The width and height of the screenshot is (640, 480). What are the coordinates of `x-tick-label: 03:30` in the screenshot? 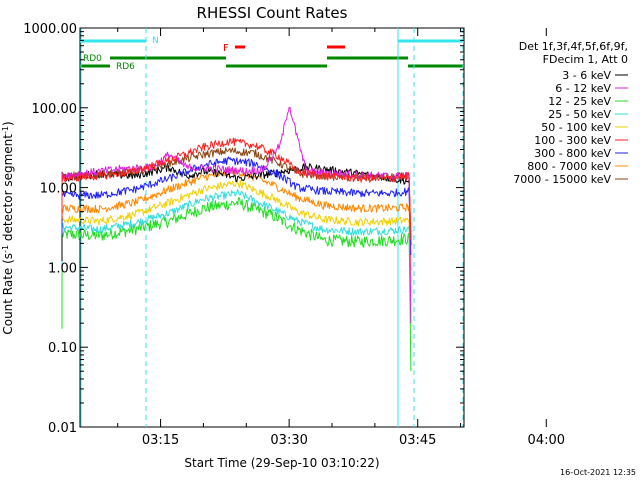 It's located at (288, 440).